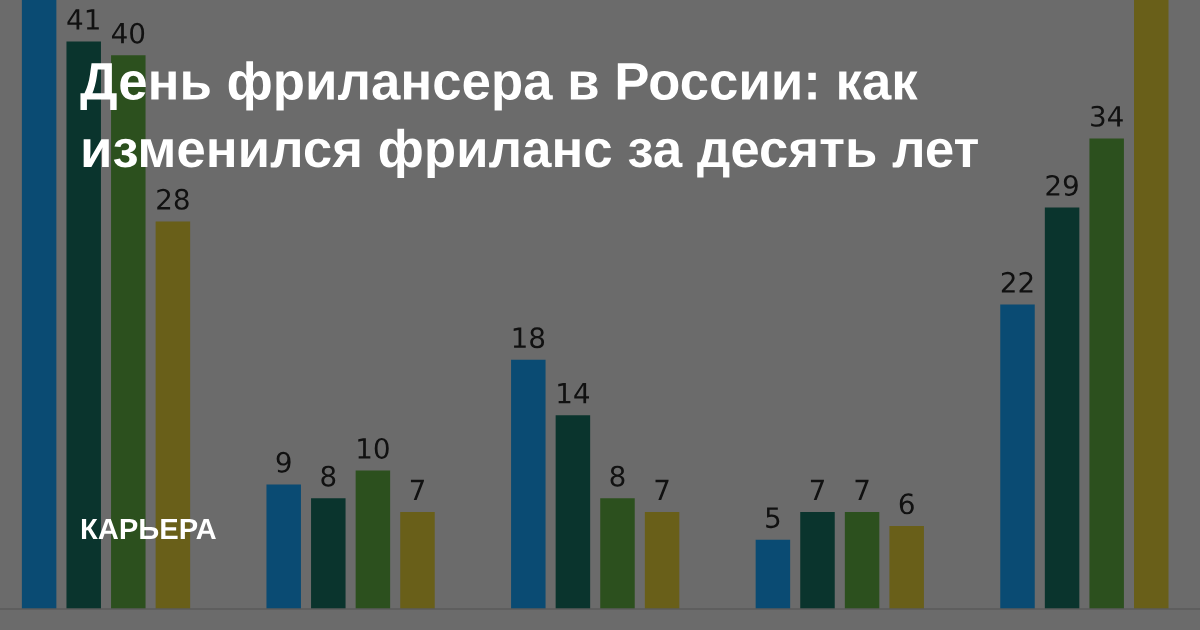 Image resolution: width=1200 pixels, height=630 pixels. What do you see at coordinates (906, 504) in the screenshot?
I see `data-label: 6` at bounding box center [906, 504].